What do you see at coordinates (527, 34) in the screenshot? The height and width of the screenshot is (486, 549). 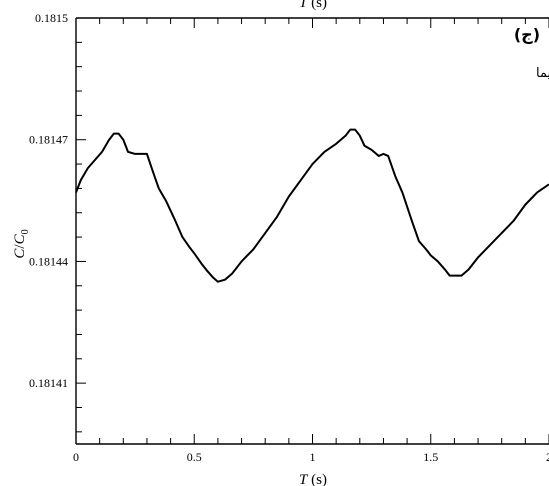 I see `panel-tag: (ج)` at bounding box center [527, 34].